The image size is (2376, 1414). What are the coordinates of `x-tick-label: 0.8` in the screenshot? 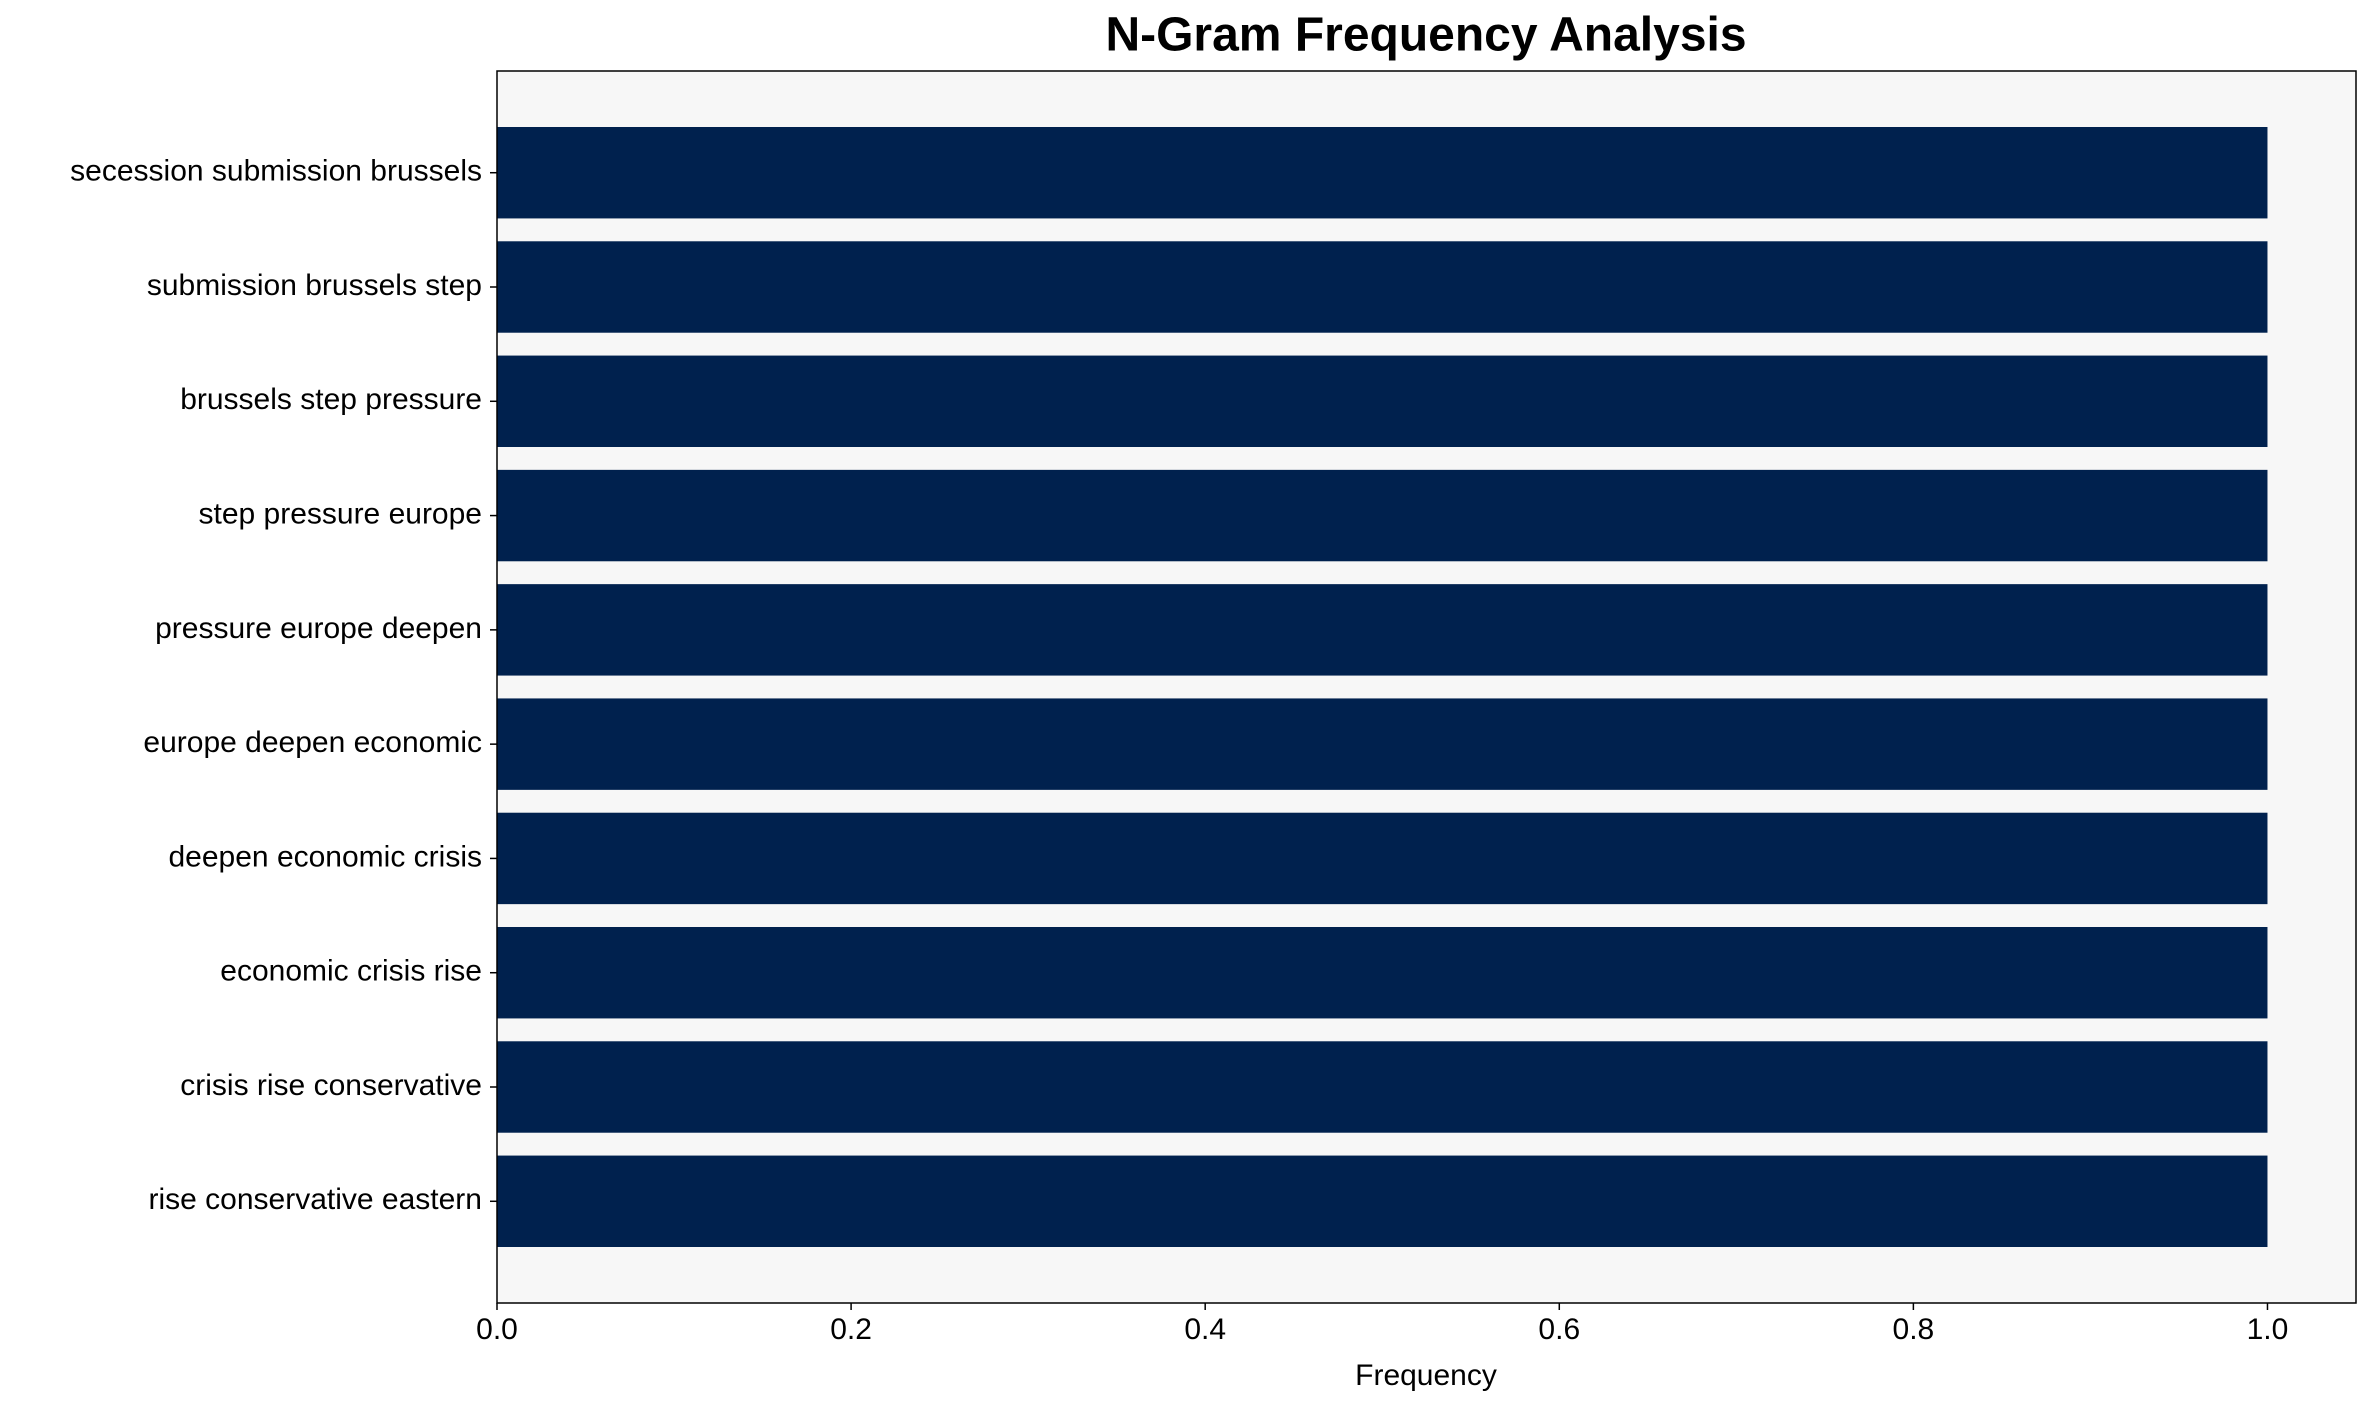 It's located at (1914, 1329).